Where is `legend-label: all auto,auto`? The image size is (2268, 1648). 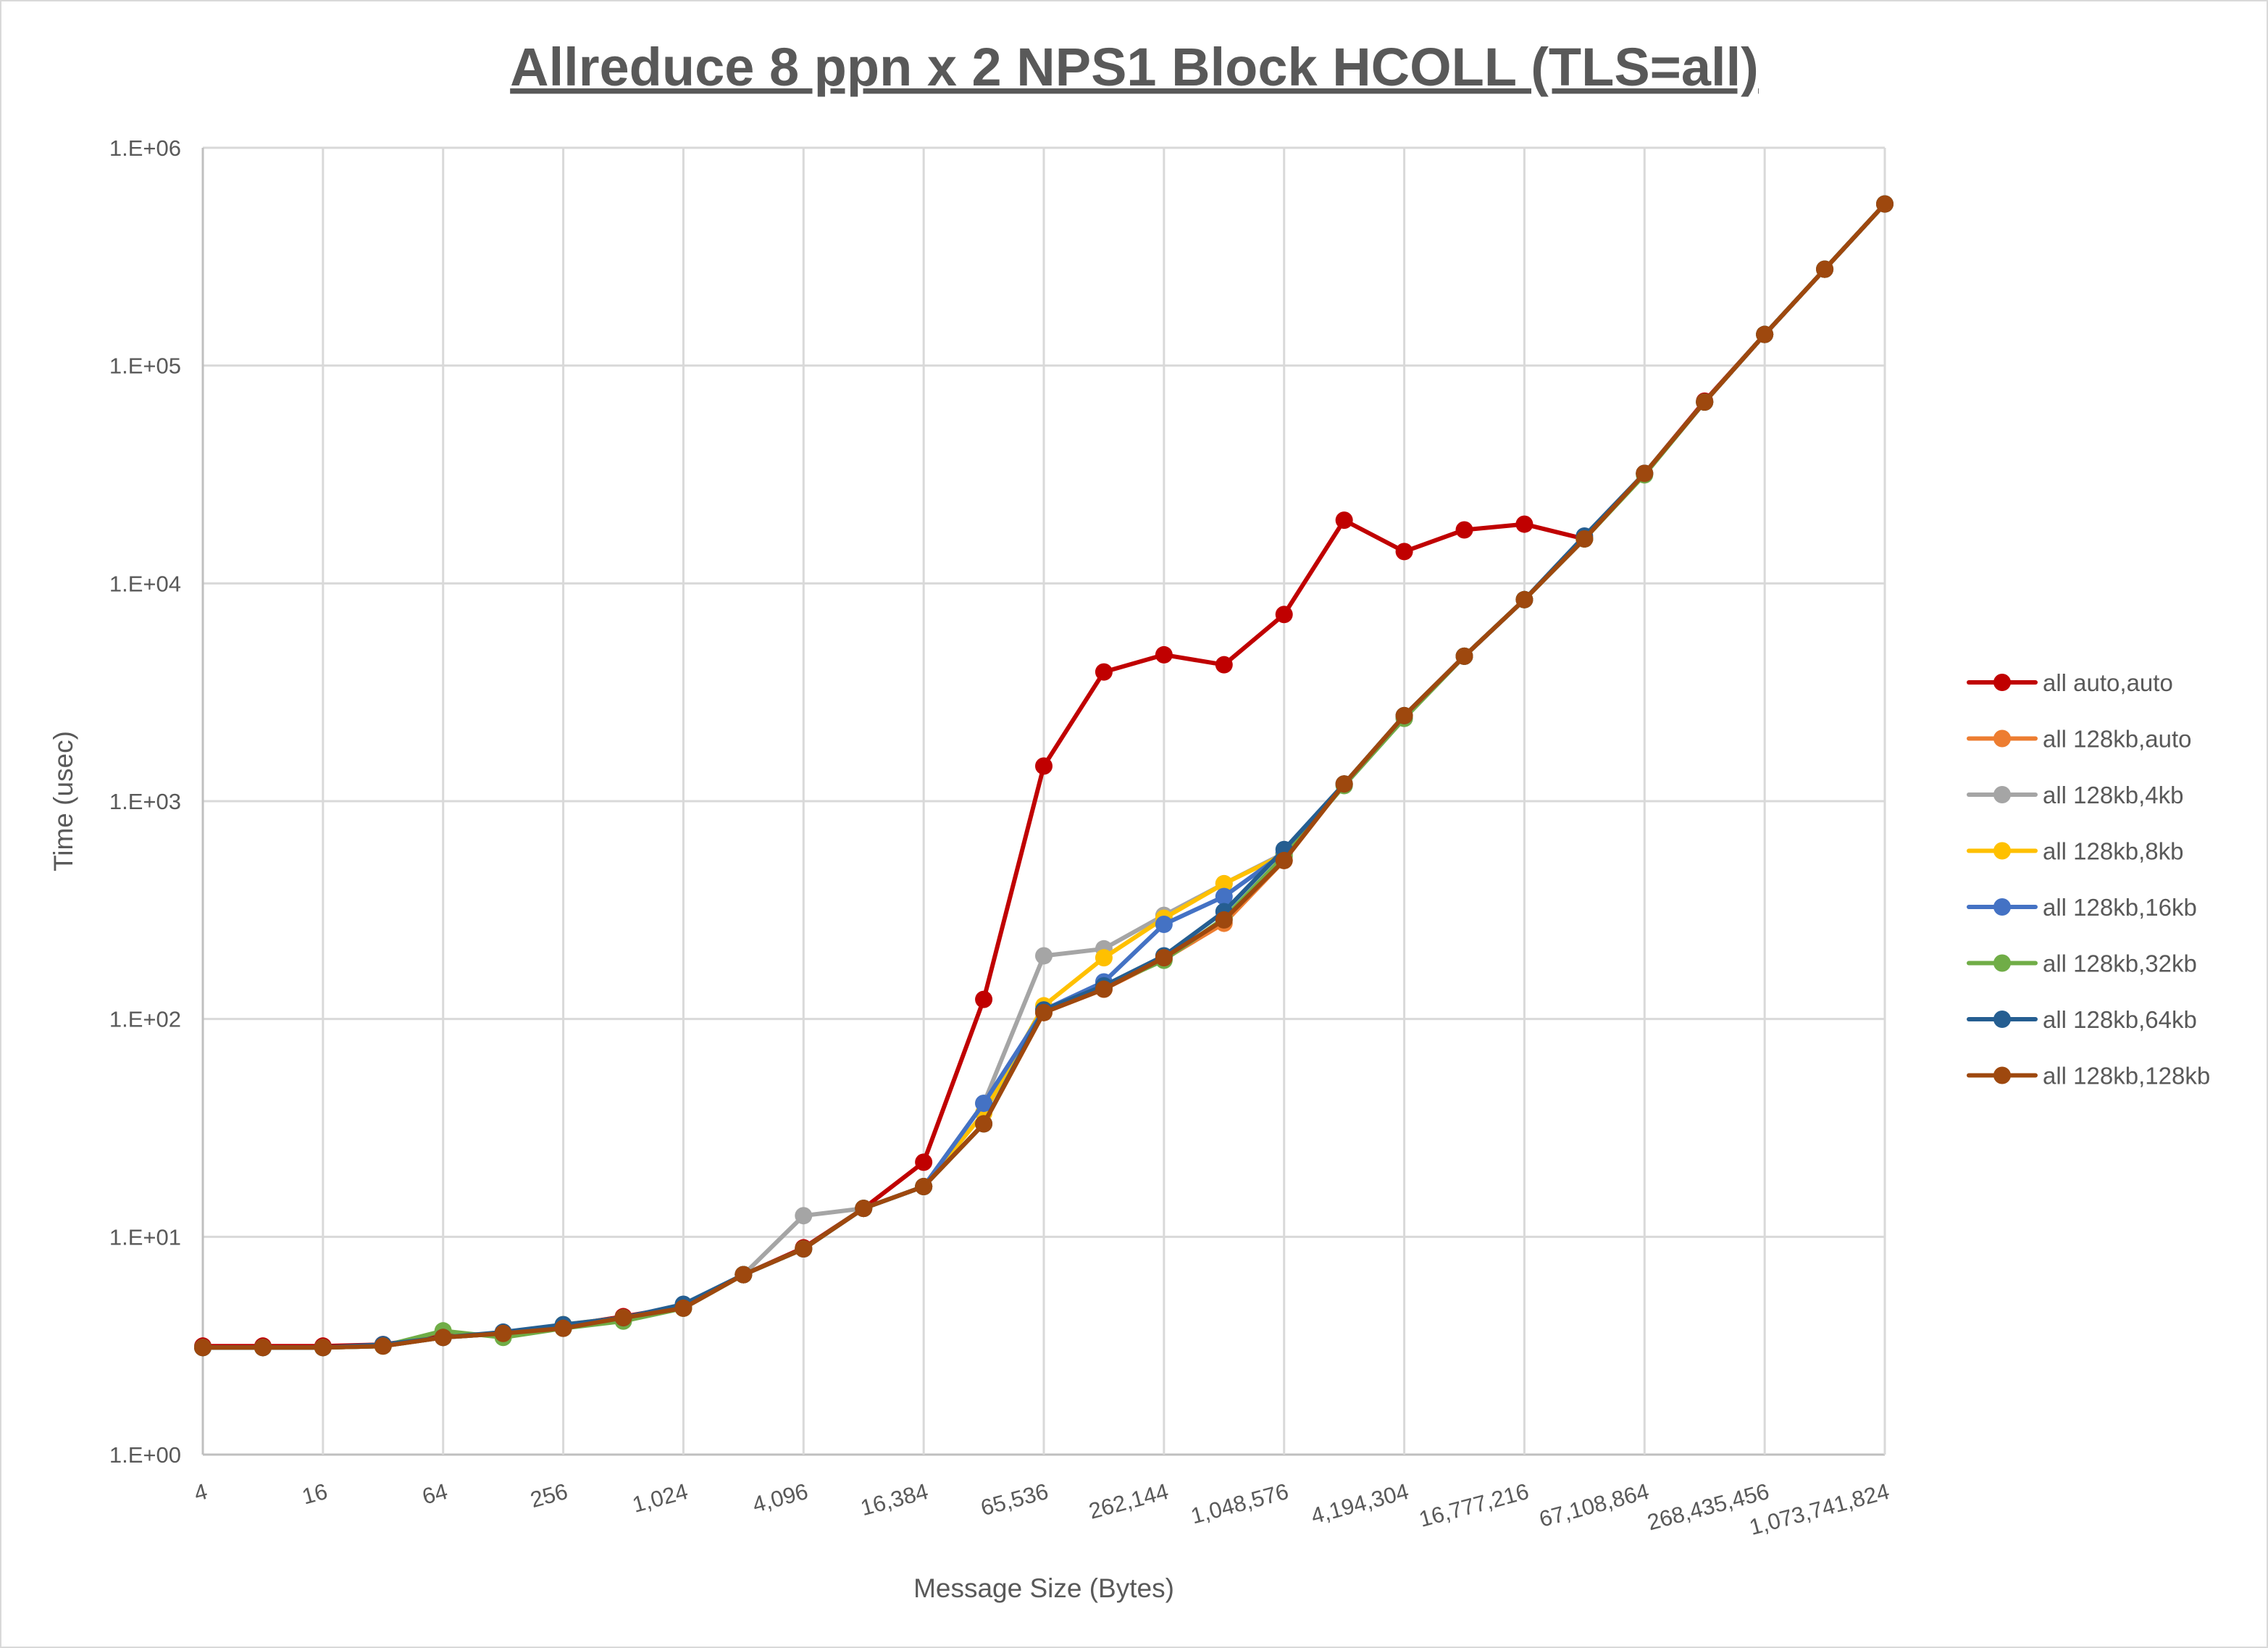 legend-label: all auto,auto is located at coordinates (2108, 682).